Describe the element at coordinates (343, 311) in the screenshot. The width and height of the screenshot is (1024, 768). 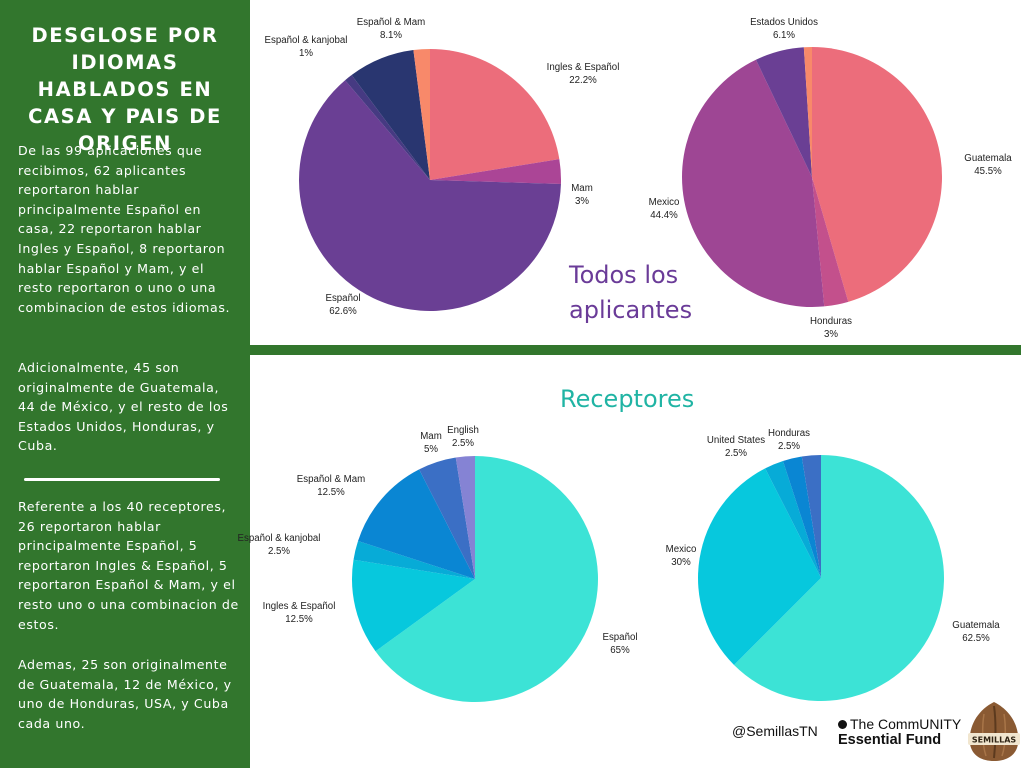
I see `pie1-value-espanol: 62.6%` at that location.